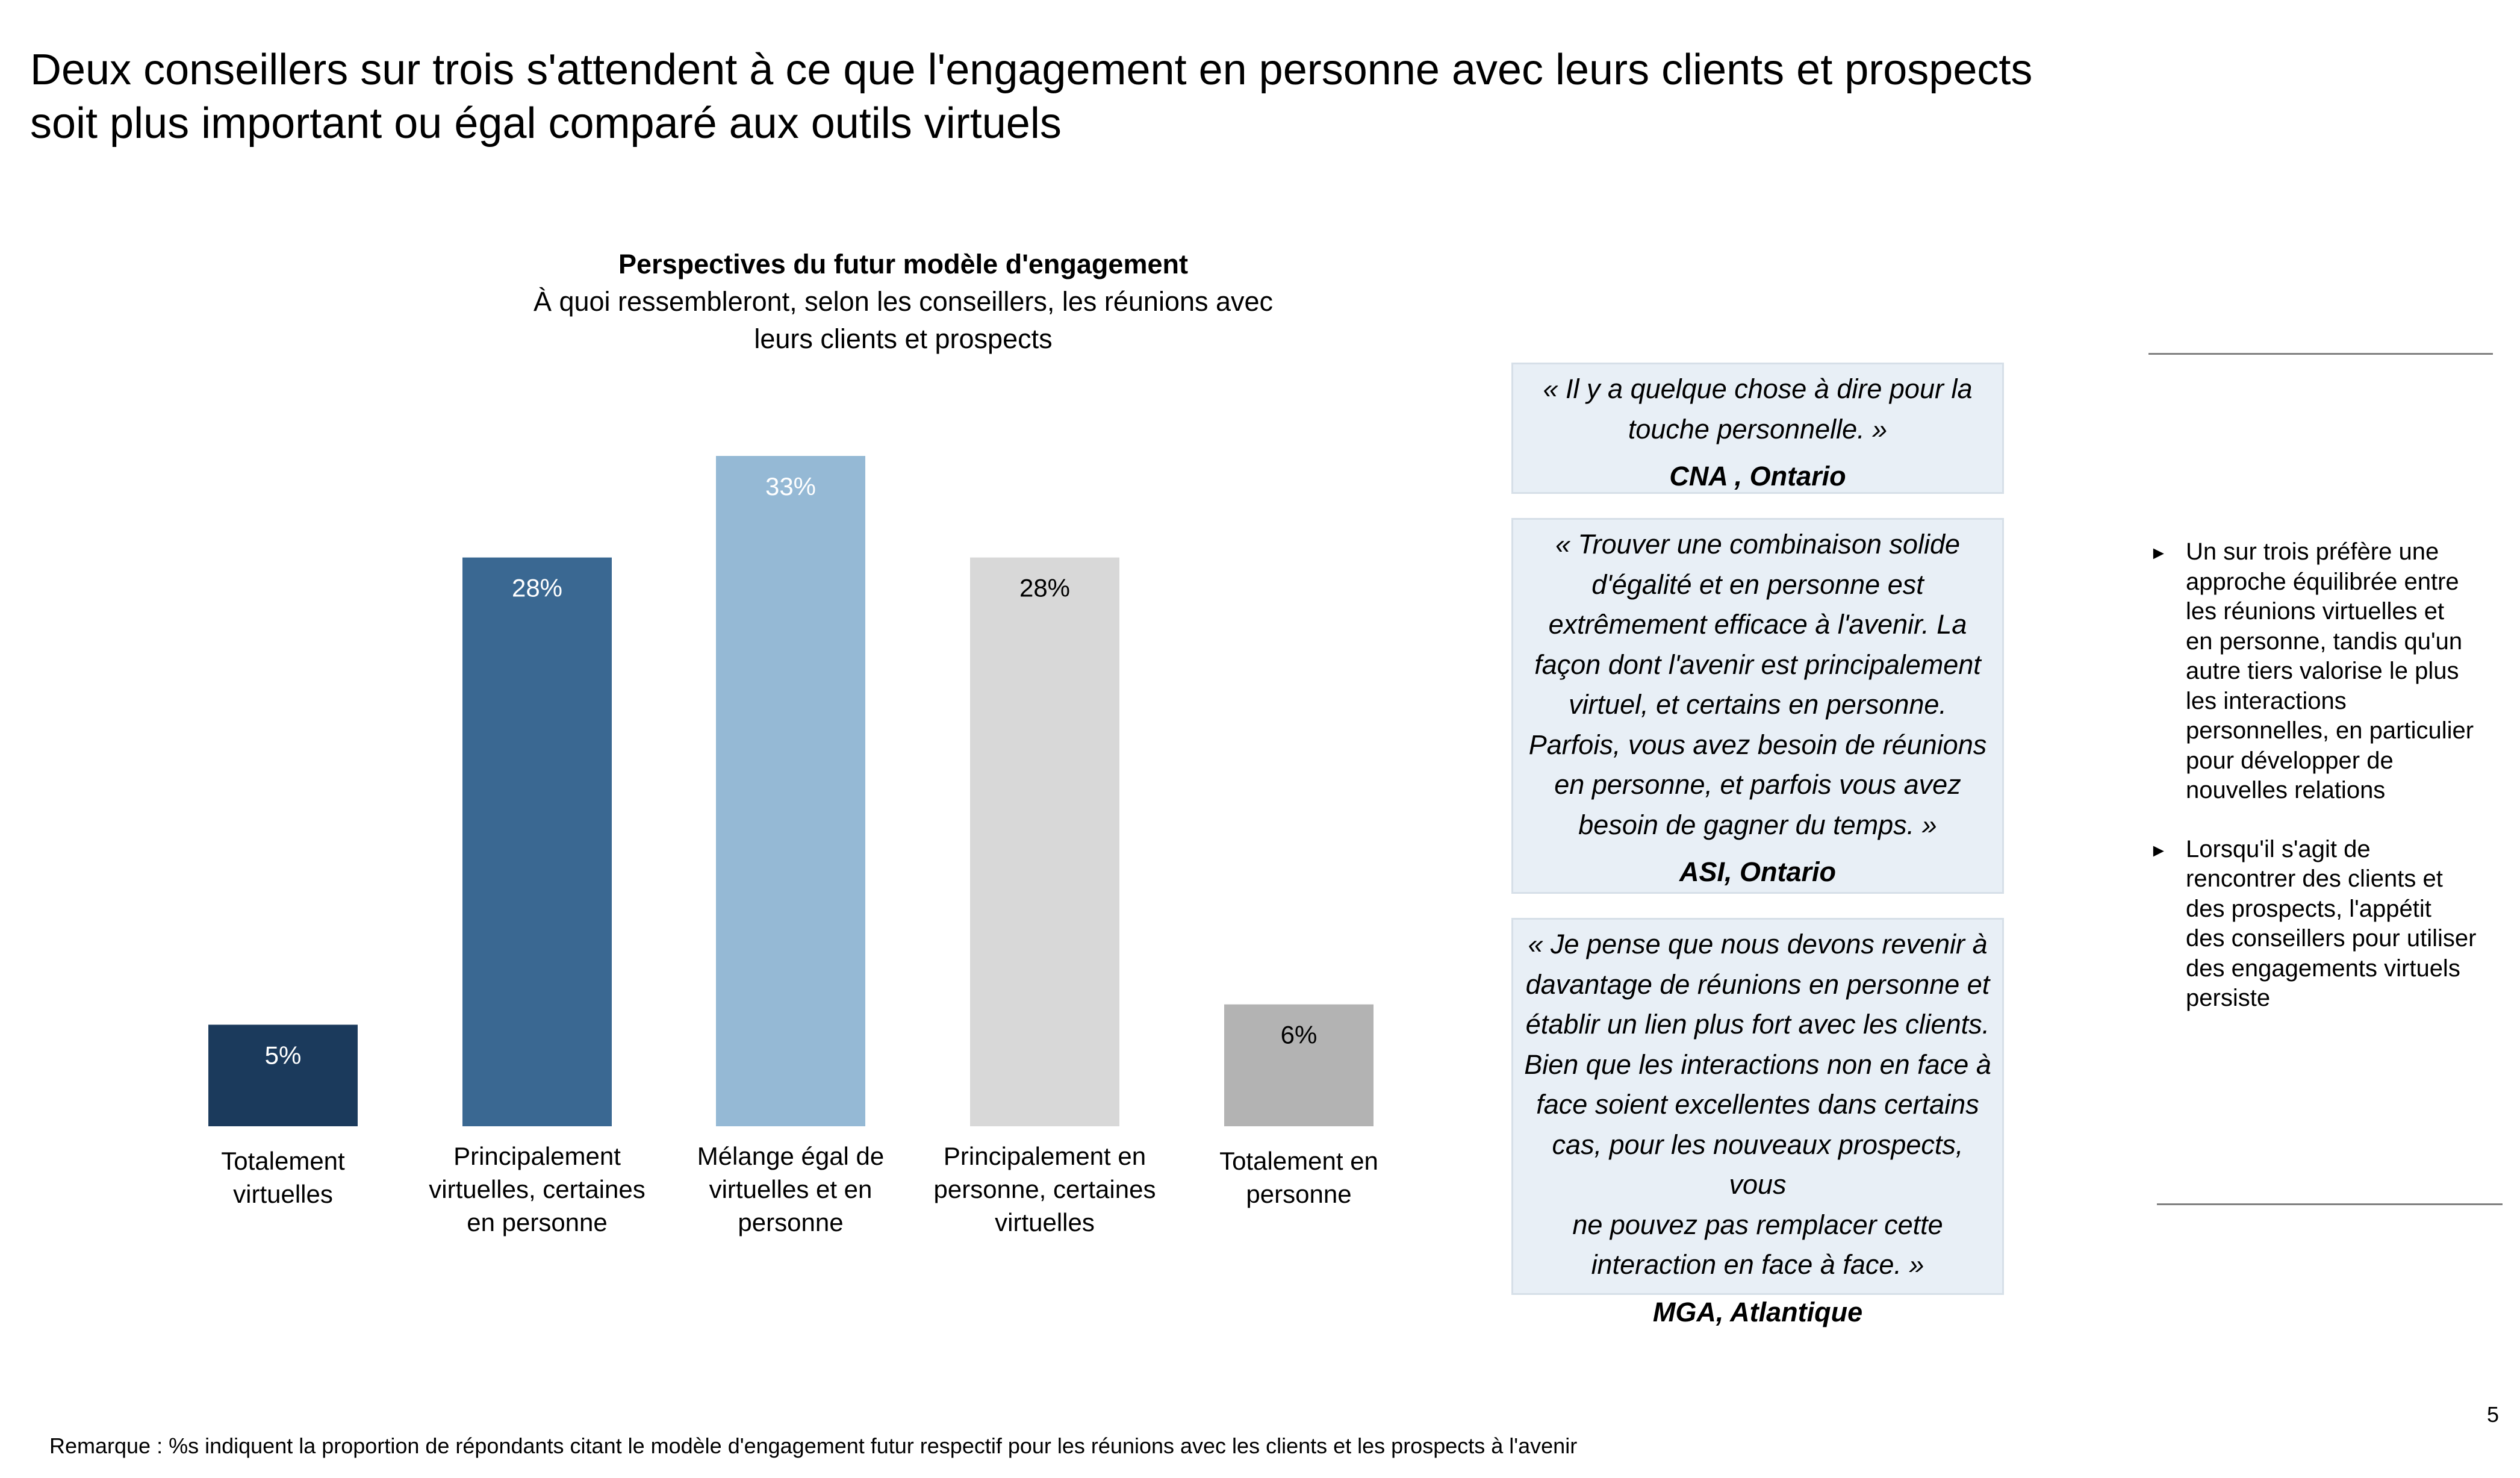  Describe the element at coordinates (1758, 545) in the screenshot. I see `quote-line: « Trouver une combinaison solide` at that location.